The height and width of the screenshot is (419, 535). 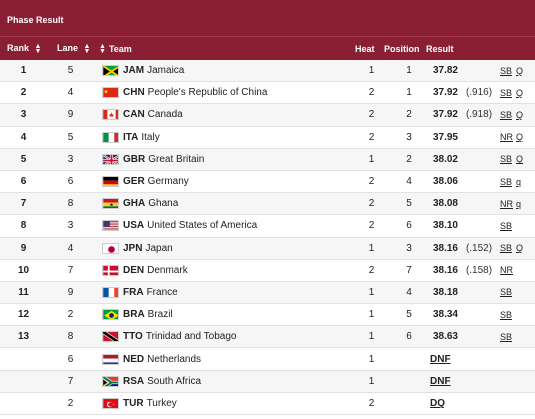 What do you see at coordinates (480, 359) in the screenshot?
I see `result-cell: DNF` at bounding box center [480, 359].